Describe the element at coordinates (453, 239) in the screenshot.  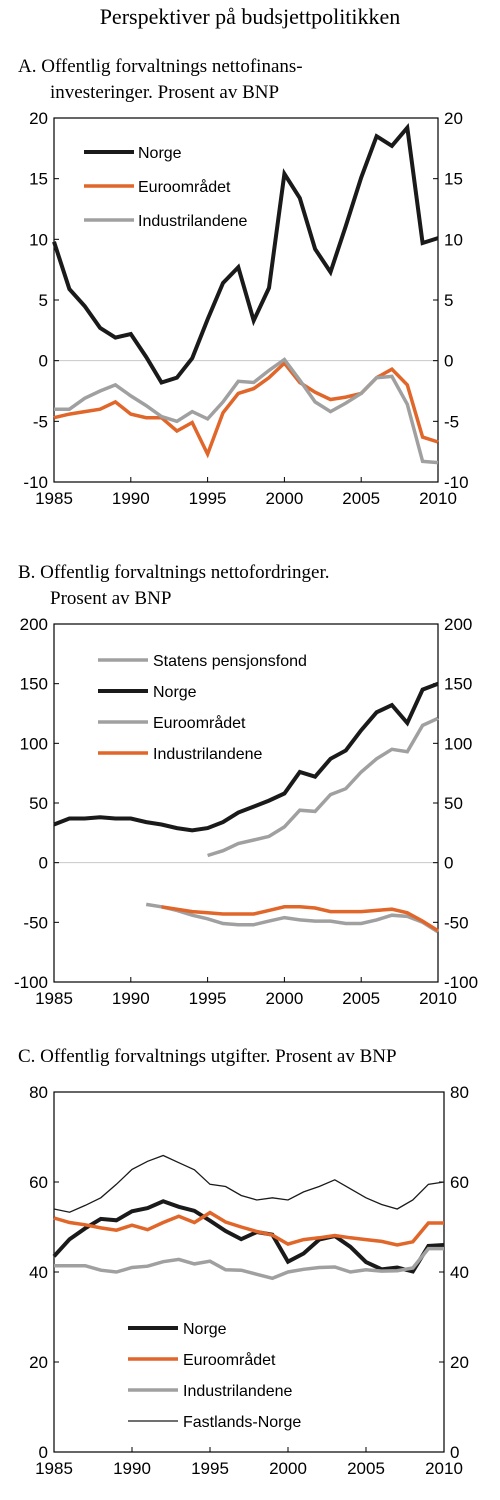
I see `y-tick-label-right: 10` at that location.